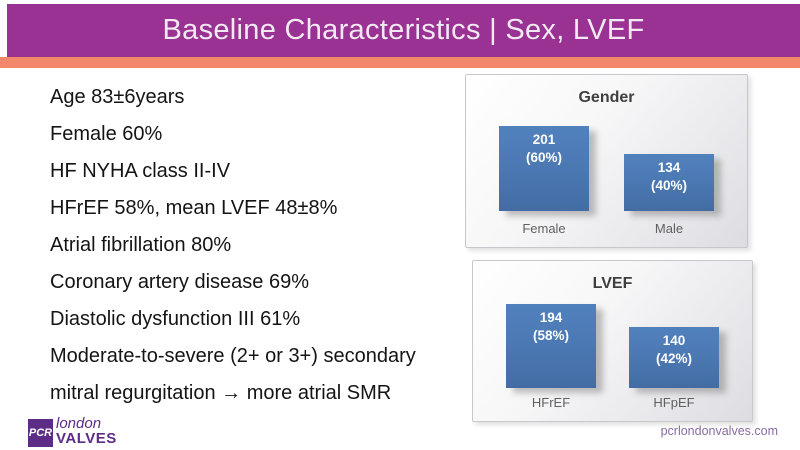 This screenshot has width=800, height=450. What do you see at coordinates (141, 245) in the screenshot?
I see `text-line: Atrial fibrillation 80%` at bounding box center [141, 245].